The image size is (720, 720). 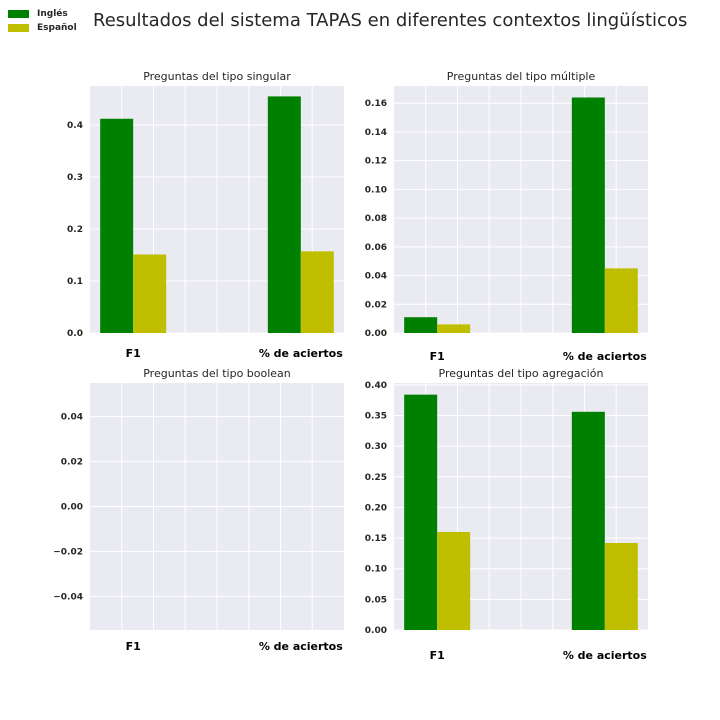 What do you see at coordinates (57, 28) in the screenshot?
I see `legend-label-espanol: Español` at bounding box center [57, 28].